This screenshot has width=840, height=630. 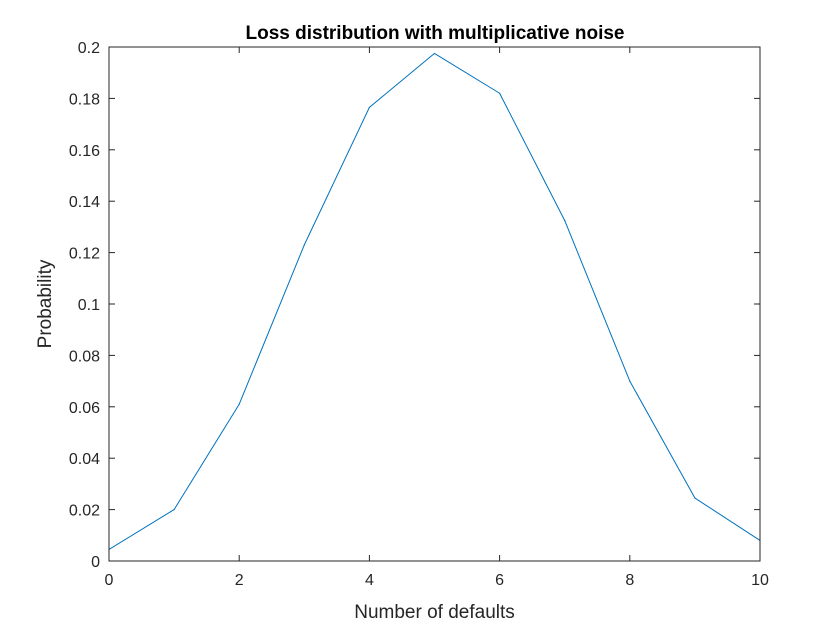 What do you see at coordinates (84, 408) in the screenshot?
I see `y-tick-label: 0.06` at bounding box center [84, 408].